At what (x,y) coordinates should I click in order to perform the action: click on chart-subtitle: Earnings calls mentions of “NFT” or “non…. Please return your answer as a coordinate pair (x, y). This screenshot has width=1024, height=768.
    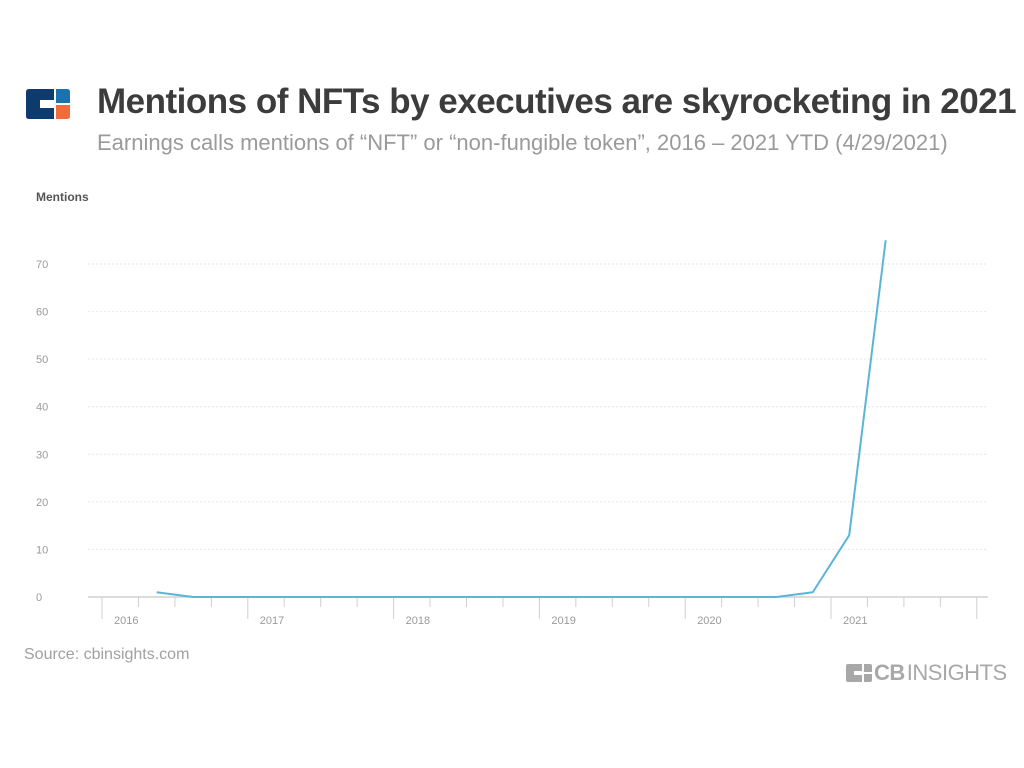
    Looking at the image, I should click on (522, 142).